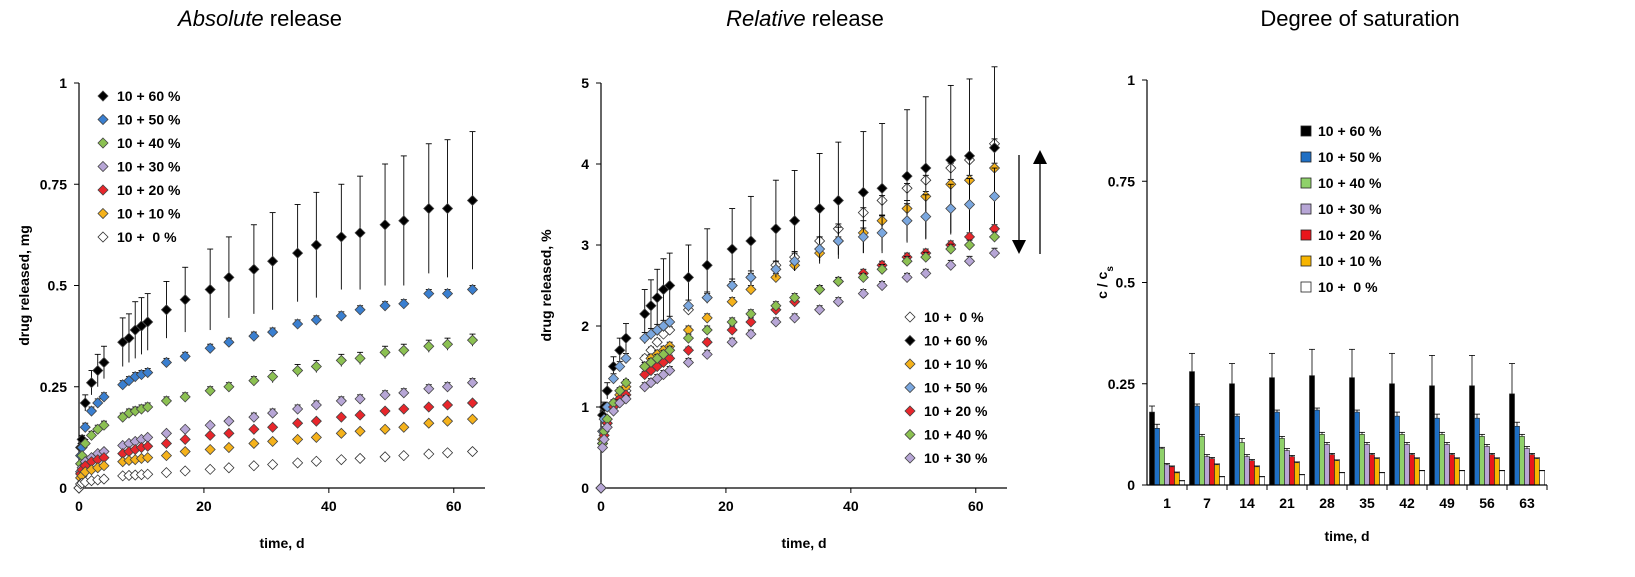 This screenshot has height=577, width=1635. Describe the element at coordinates (585, 164) in the screenshot. I see `y-tick-label: 4` at that location.